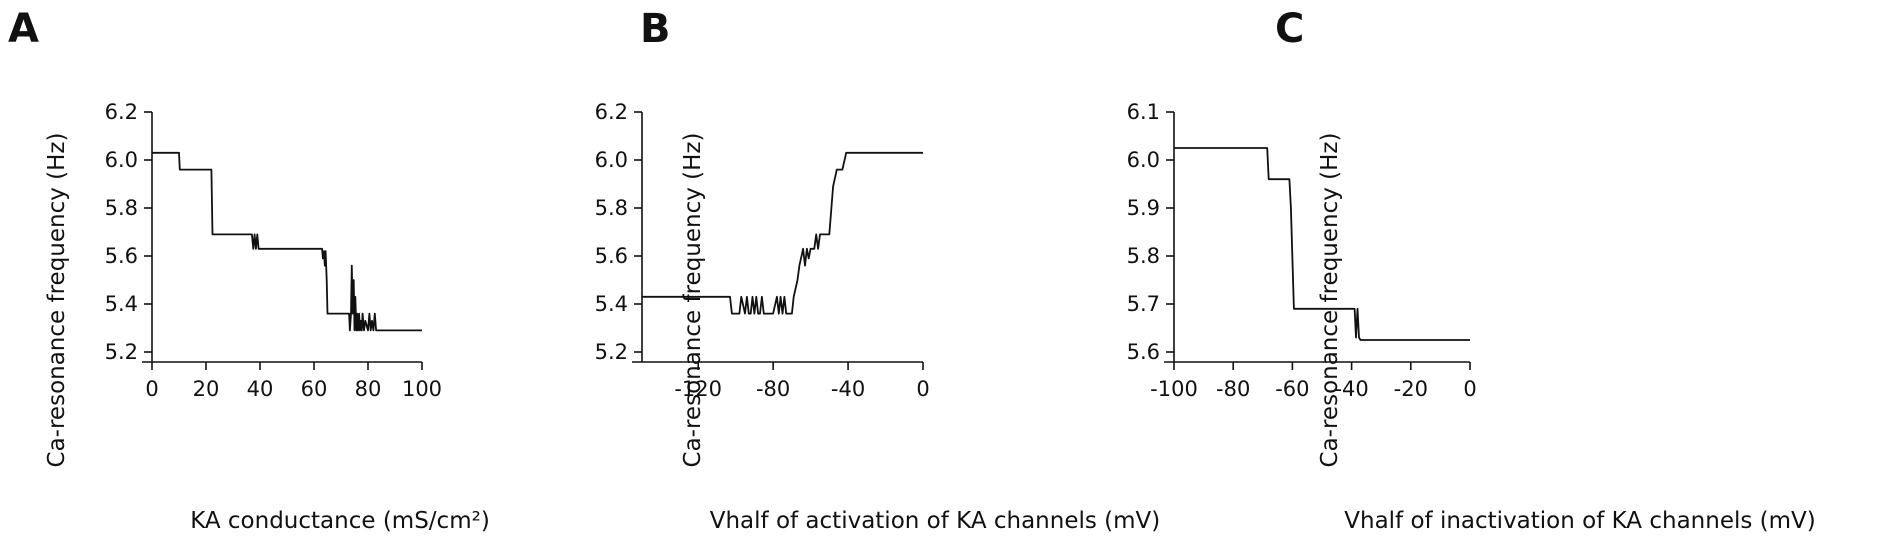  What do you see at coordinates (611, 208) in the screenshot?
I see `panel-b-ytick-label: 5.8` at bounding box center [611, 208].